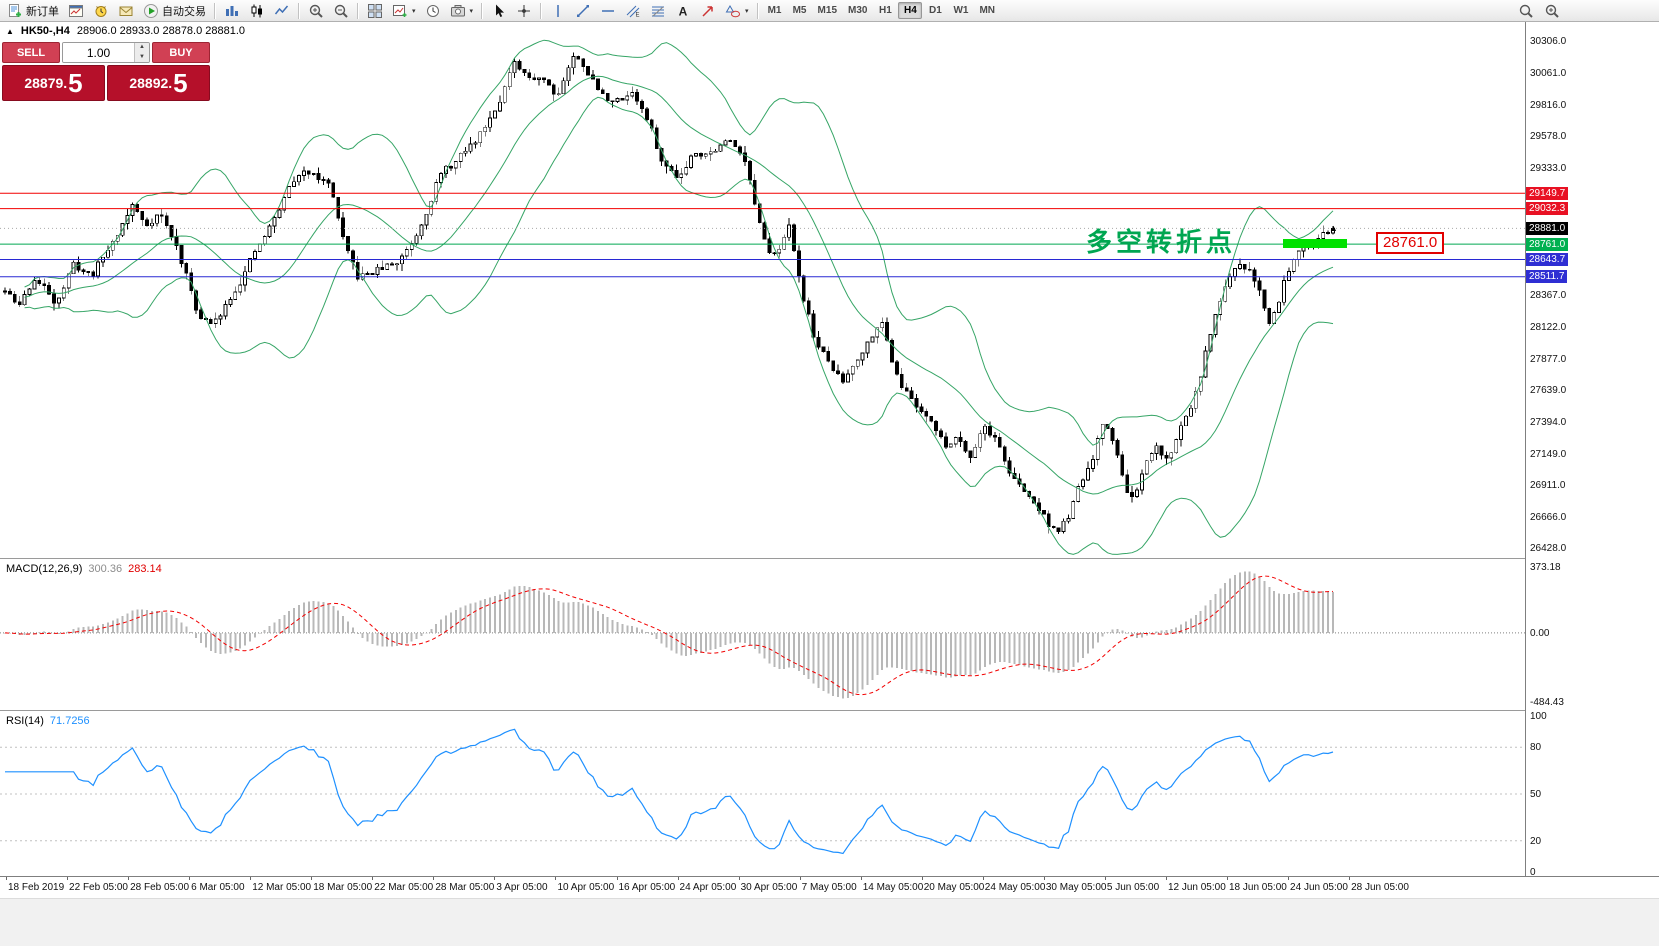 This screenshot has height=946, width=1659. I want to click on zoom-in-button, so click(316, 10).